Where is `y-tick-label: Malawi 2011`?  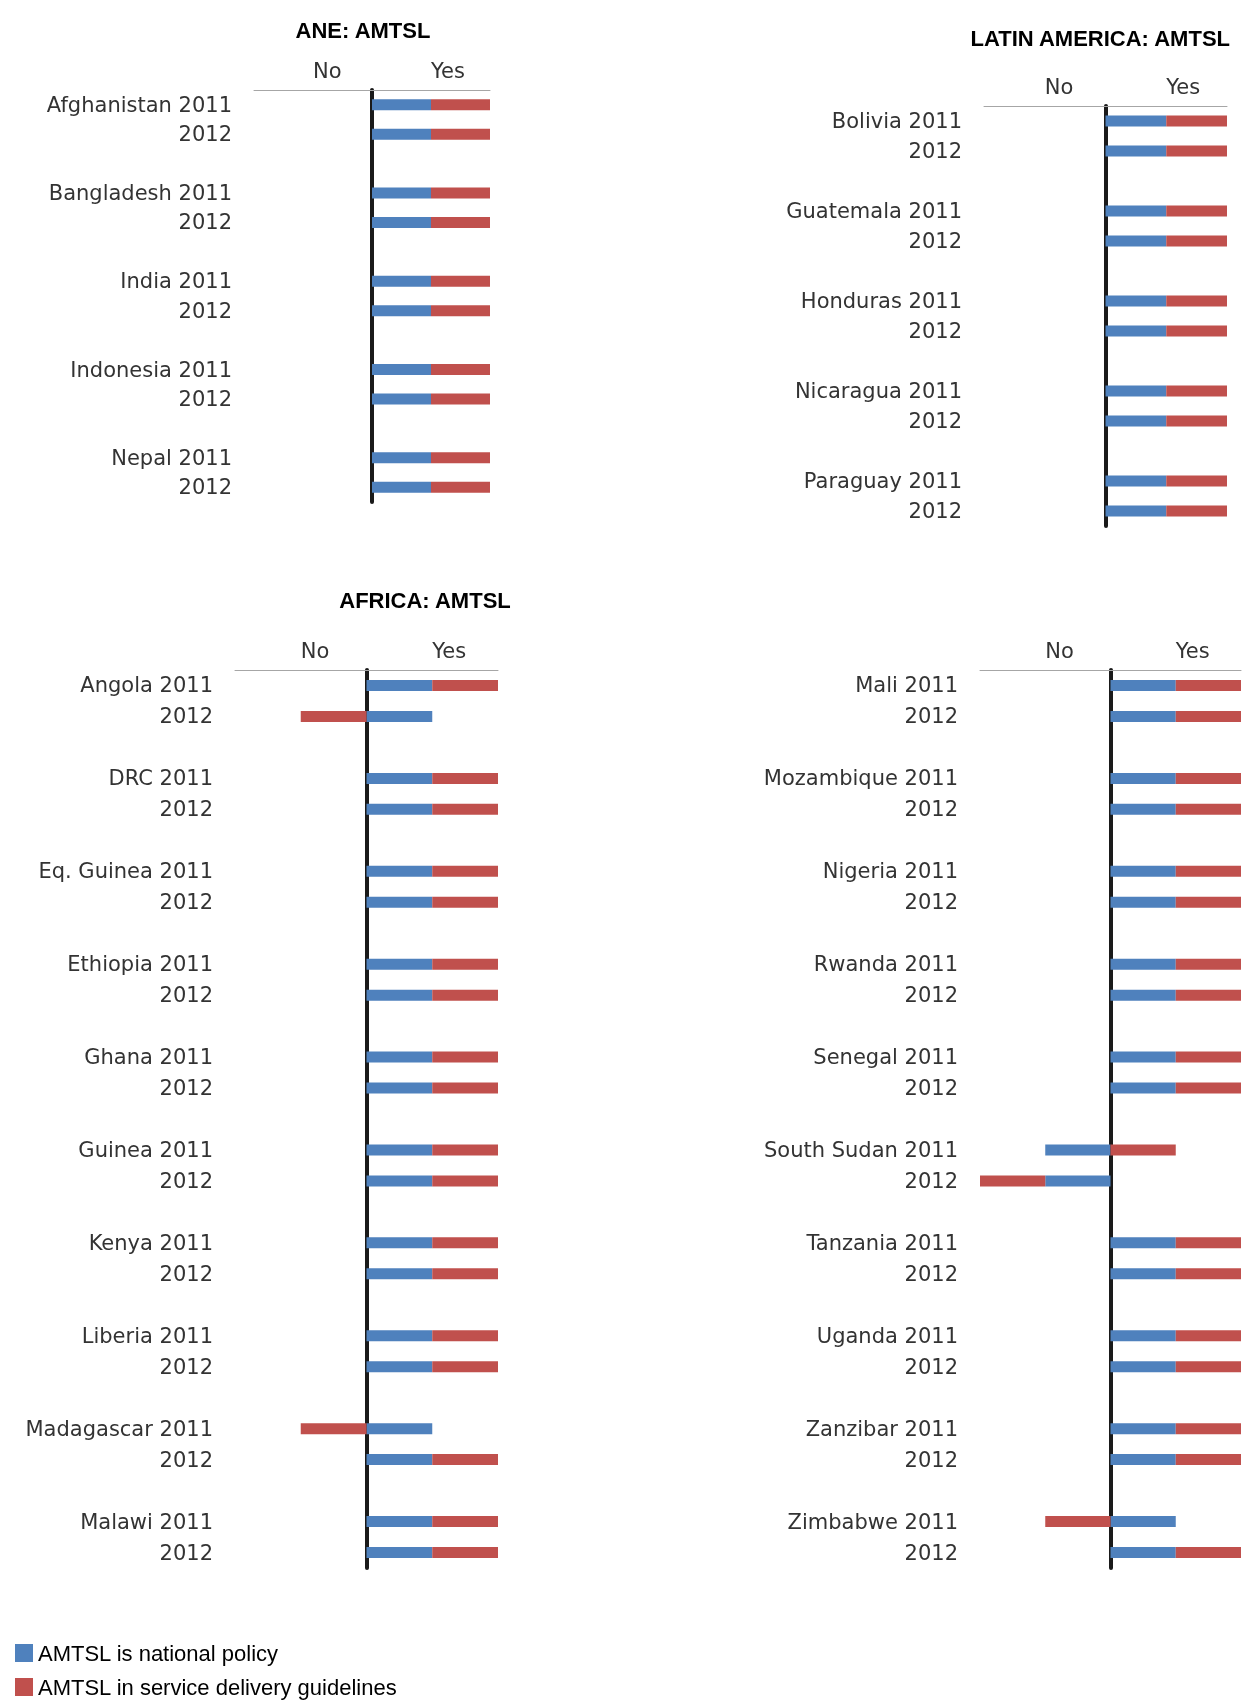
y-tick-label: Malawi 2011 is located at coordinates (146, 1521).